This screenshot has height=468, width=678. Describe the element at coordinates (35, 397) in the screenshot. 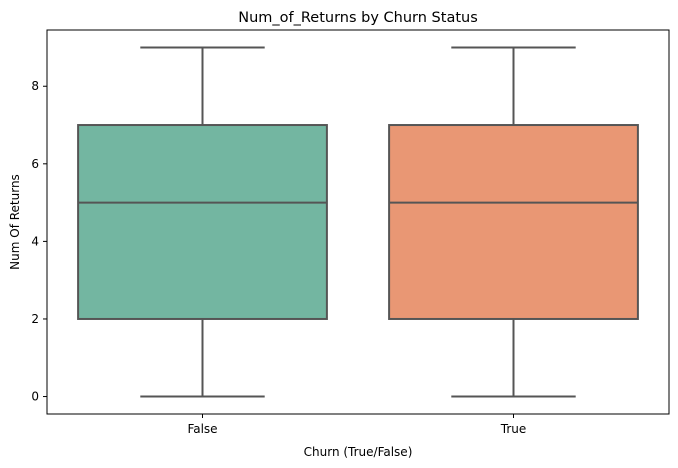

I see `y-tick-label-0: 0` at that location.